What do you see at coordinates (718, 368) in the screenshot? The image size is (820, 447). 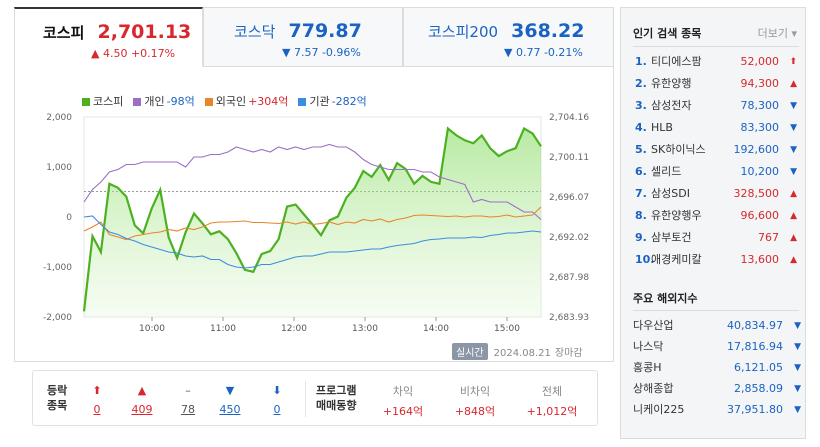 I see `overseas-item: 홍콩H 6,121.05 ▼` at bounding box center [718, 368].